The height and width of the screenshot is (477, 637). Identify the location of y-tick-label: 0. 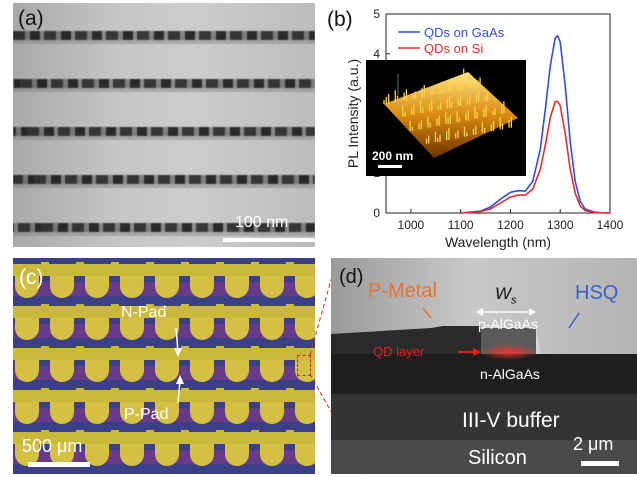
(376, 213).